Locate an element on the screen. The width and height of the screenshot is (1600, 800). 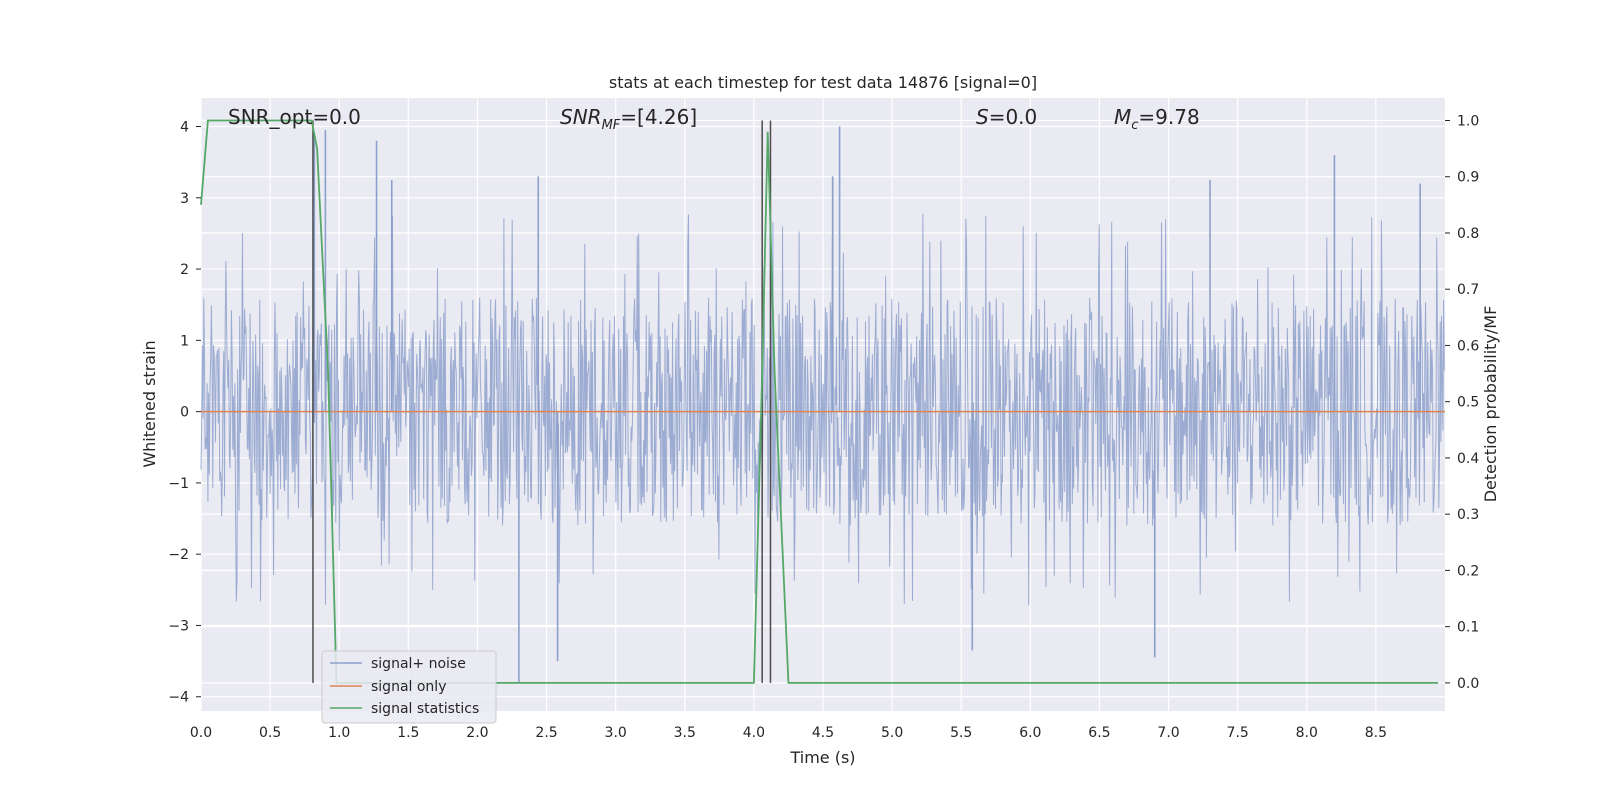
x-tick-label: 2.0 is located at coordinates (477, 733).